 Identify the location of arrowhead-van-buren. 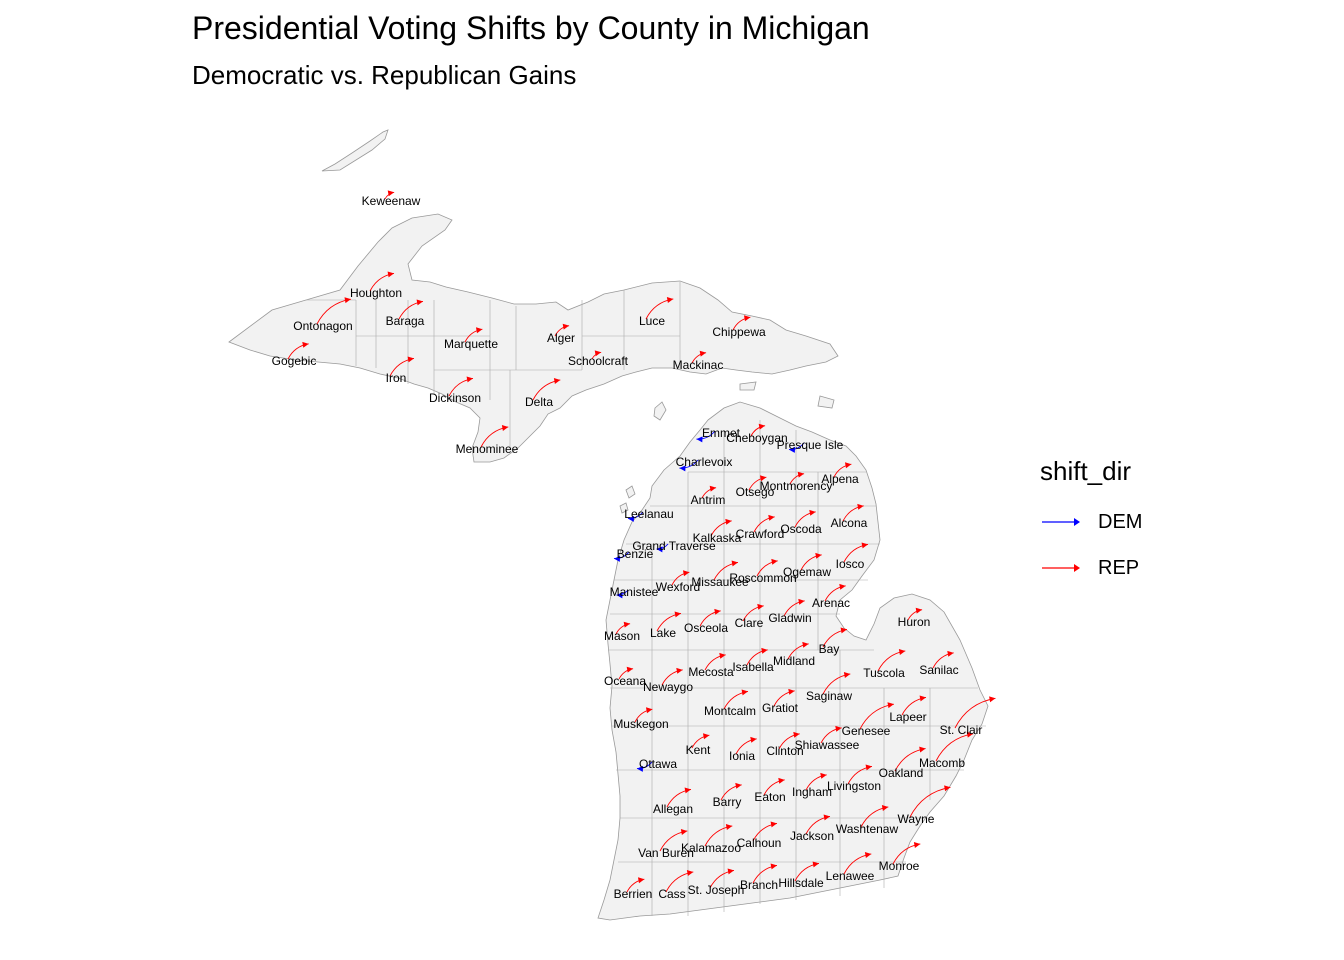
(684, 832).